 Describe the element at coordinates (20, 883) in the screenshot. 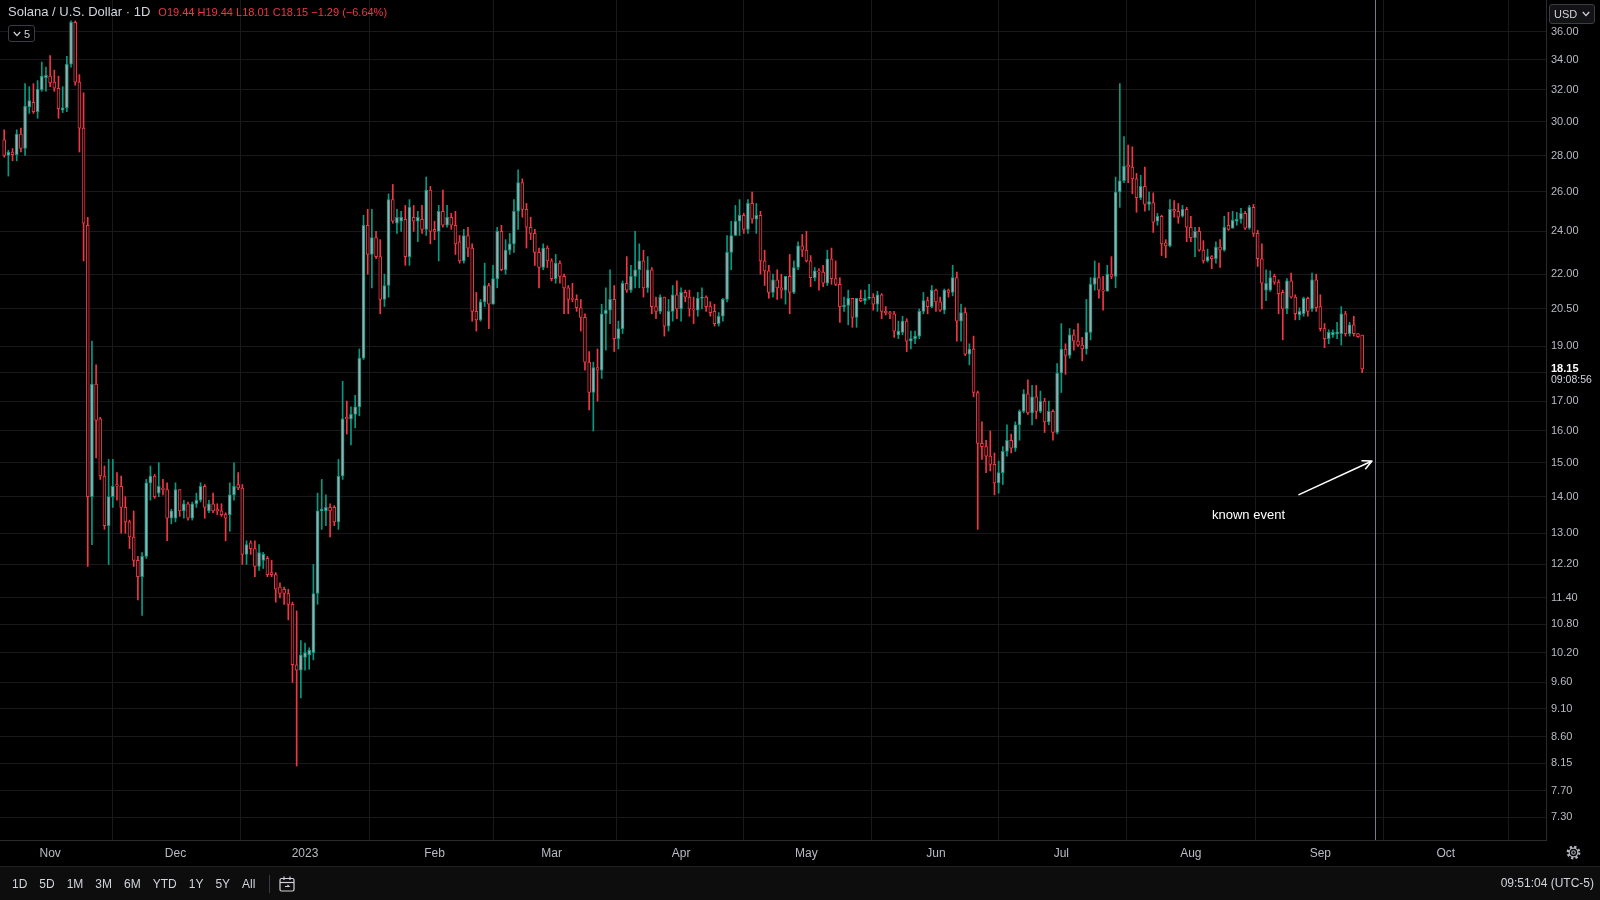

I see `text: 1D` at that location.